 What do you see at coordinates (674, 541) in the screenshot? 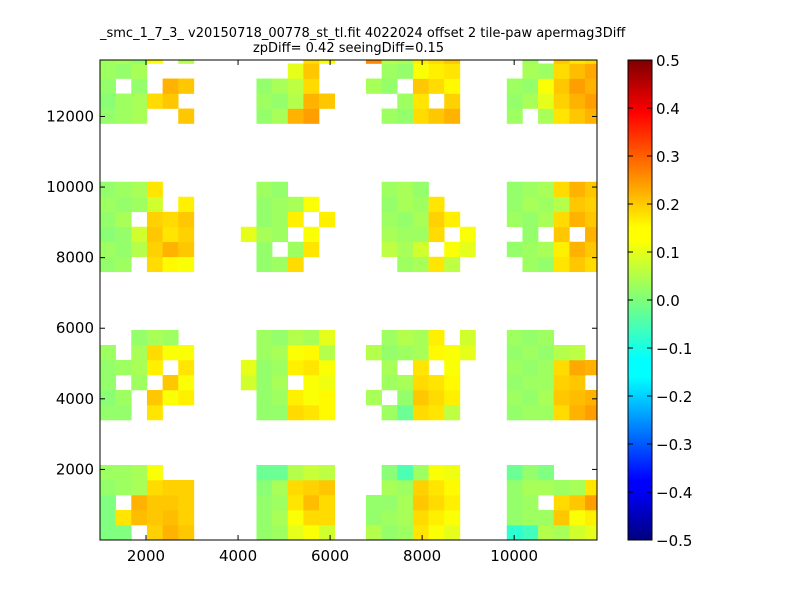
I see `colorbar-tick-label: −0.5` at bounding box center [674, 541].